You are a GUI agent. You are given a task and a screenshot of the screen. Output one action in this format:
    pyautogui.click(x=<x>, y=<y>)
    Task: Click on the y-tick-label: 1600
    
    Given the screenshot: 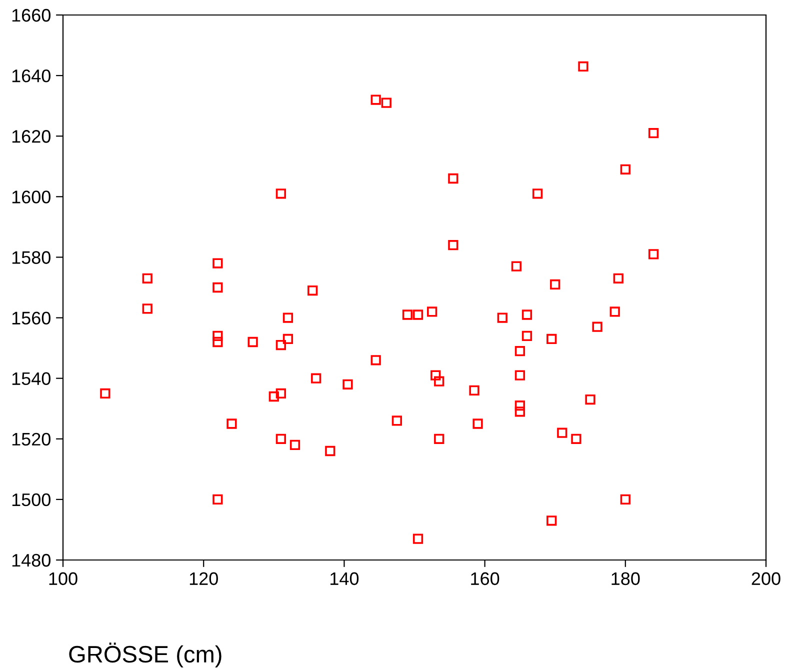 What is the action you would take?
    pyautogui.click(x=31, y=197)
    